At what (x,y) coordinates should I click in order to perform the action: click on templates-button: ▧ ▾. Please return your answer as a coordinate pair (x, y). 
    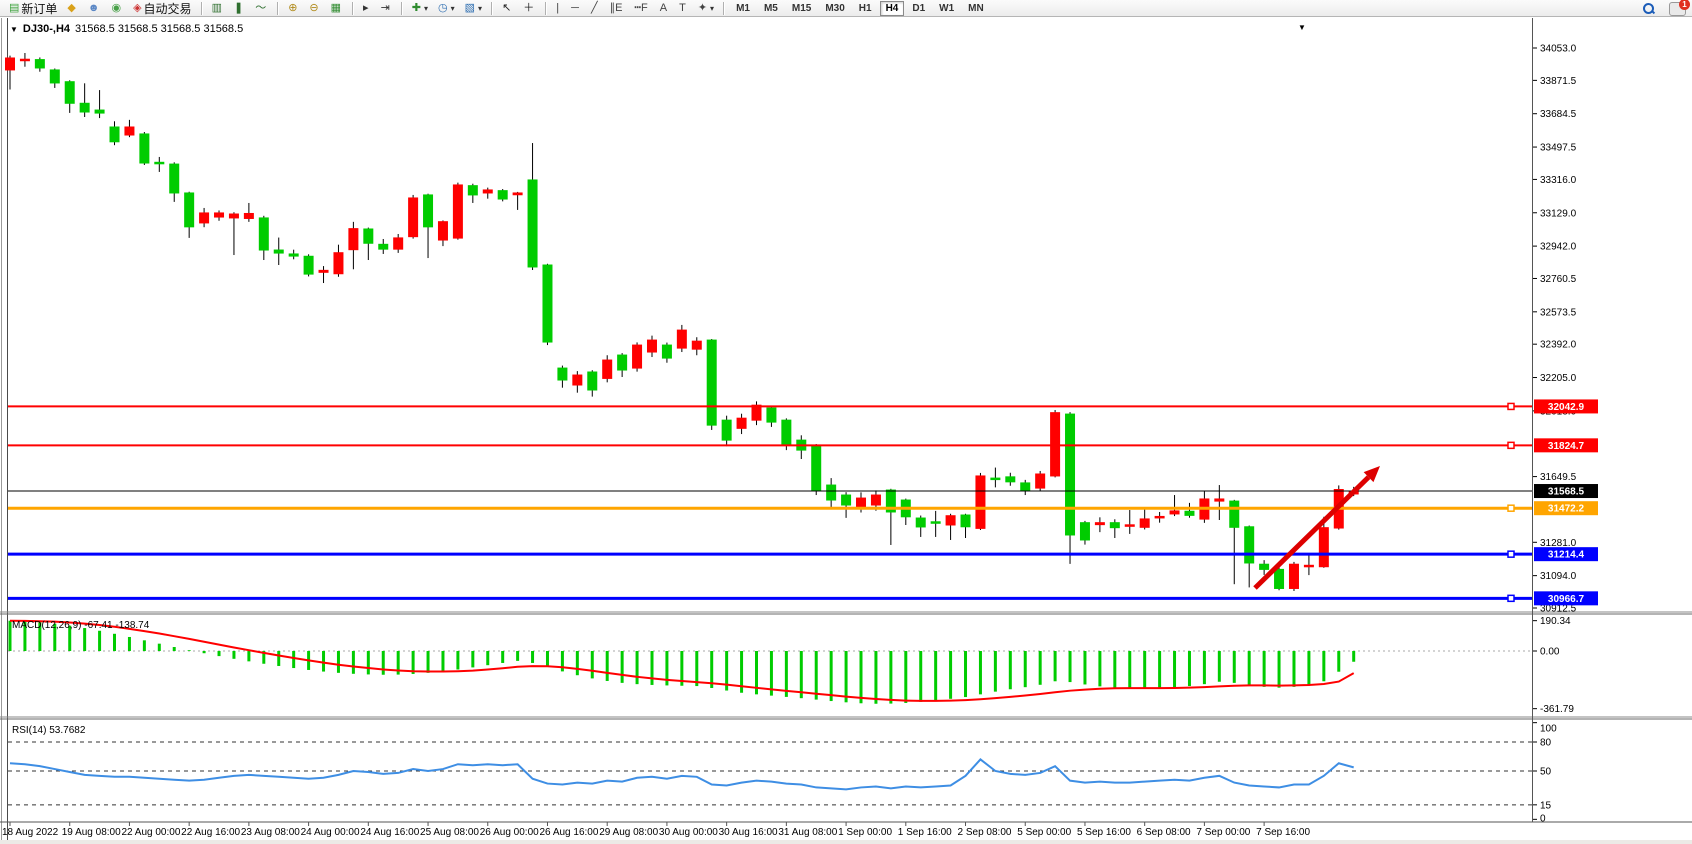
    Looking at the image, I should click on (473, 8).